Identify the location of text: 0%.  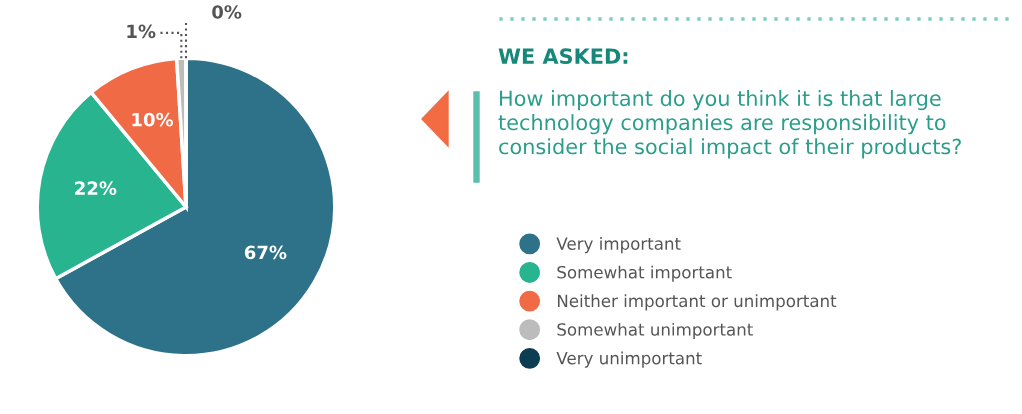
(227, 12).